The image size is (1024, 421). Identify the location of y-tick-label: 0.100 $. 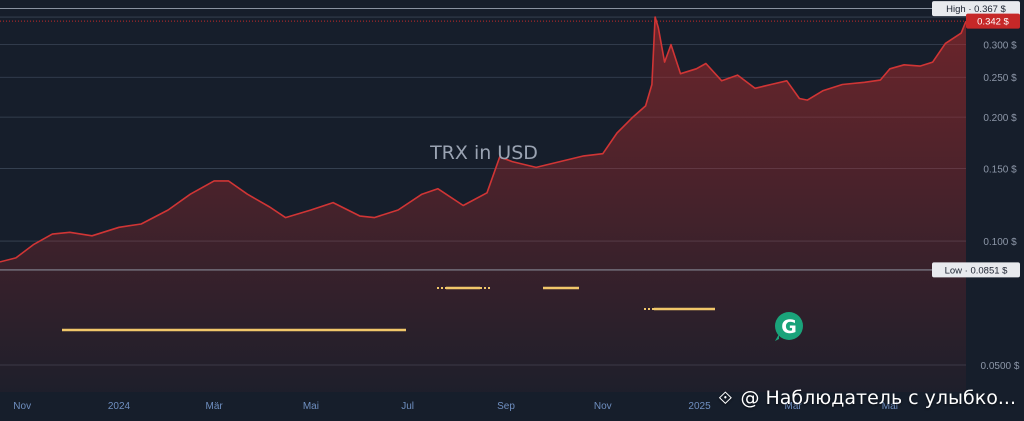
(1000, 242).